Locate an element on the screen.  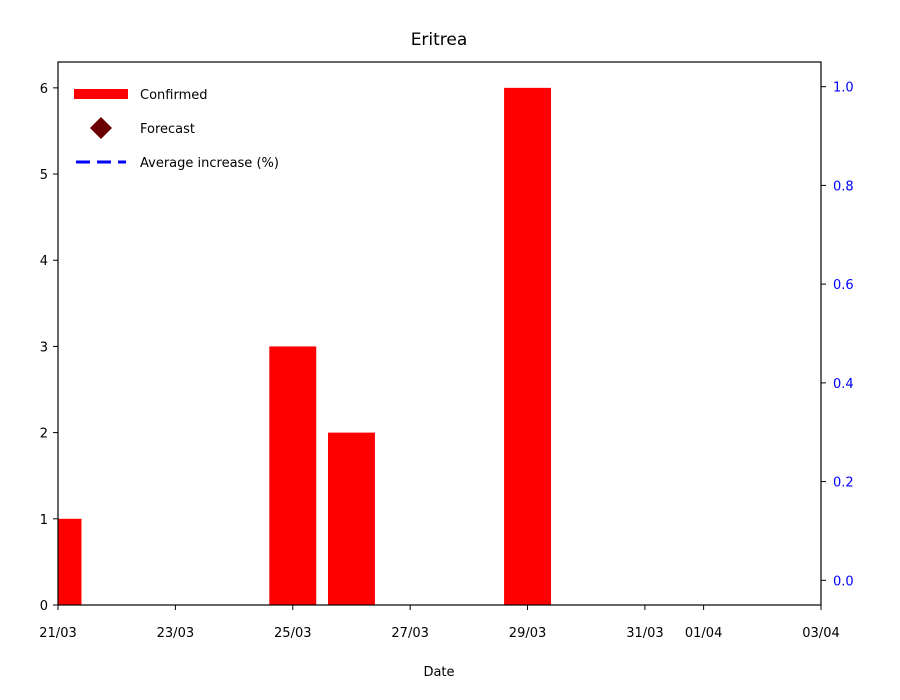
y-tick-label: 0 is located at coordinates (44, 606).